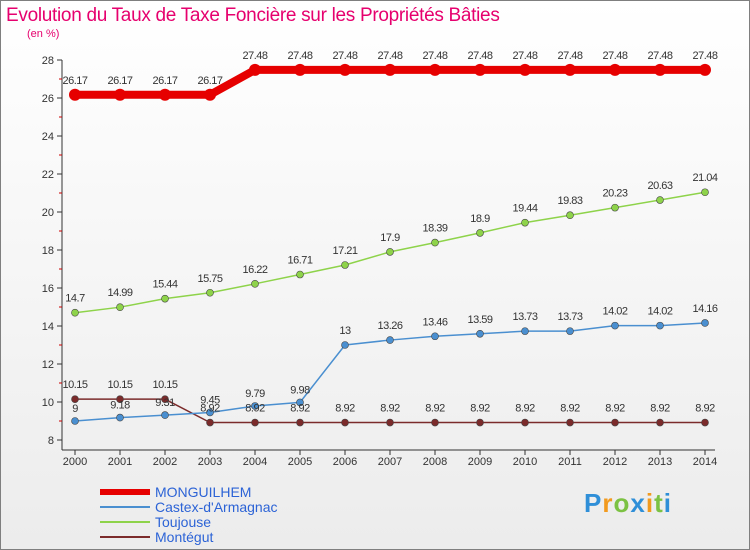 The width and height of the screenshot is (750, 550). What do you see at coordinates (120, 462) in the screenshot?
I see `x-tick-label: 2001` at bounding box center [120, 462].